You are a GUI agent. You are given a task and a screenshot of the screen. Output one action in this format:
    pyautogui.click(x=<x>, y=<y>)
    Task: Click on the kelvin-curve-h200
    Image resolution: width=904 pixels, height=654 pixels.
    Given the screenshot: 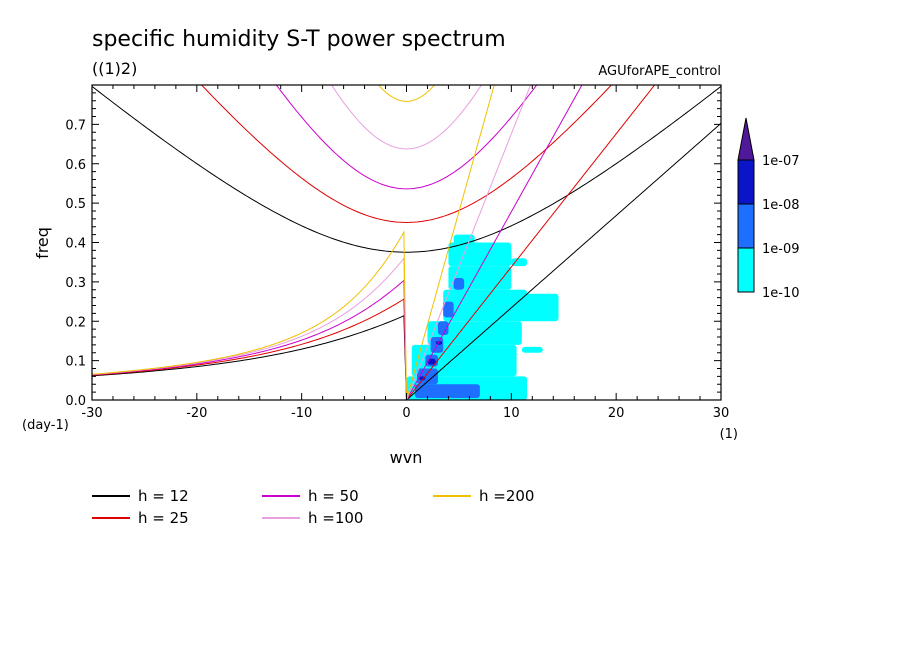 What is the action you would take?
    pyautogui.click(x=450, y=242)
    